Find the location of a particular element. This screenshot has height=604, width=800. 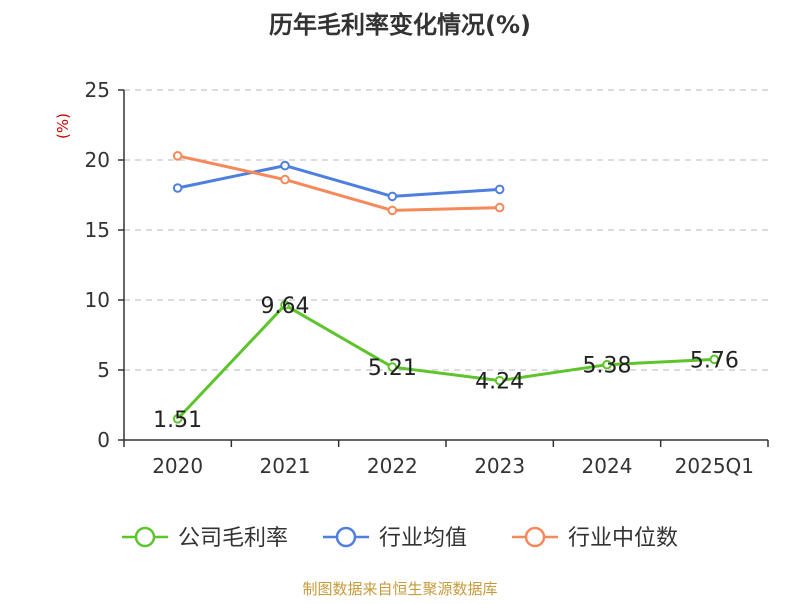

x-tick-label: 2021 is located at coordinates (285, 466).